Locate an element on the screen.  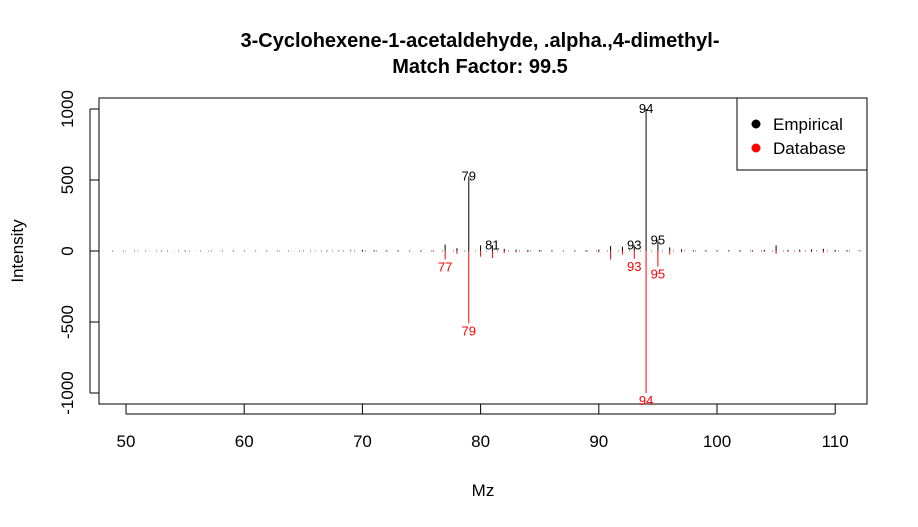
legend-box is located at coordinates (802, 134).